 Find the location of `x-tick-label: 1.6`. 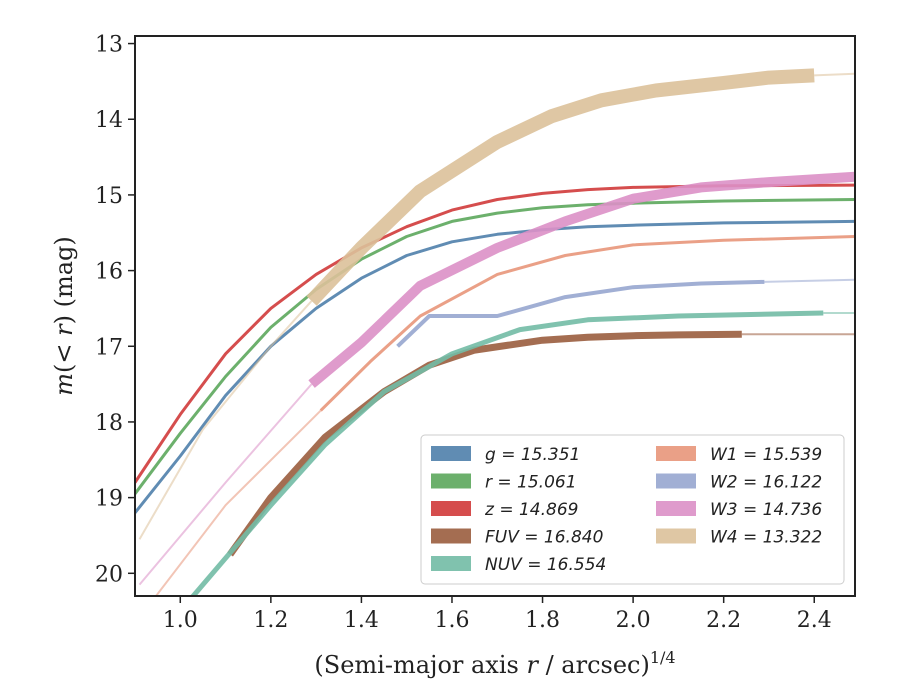

x-tick-label: 1.6 is located at coordinates (451, 620).